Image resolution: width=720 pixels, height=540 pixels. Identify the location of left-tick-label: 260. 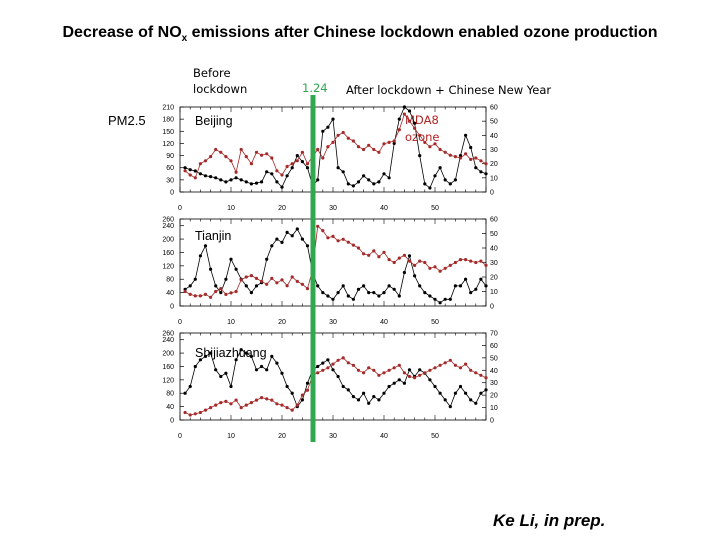
(168, 334).